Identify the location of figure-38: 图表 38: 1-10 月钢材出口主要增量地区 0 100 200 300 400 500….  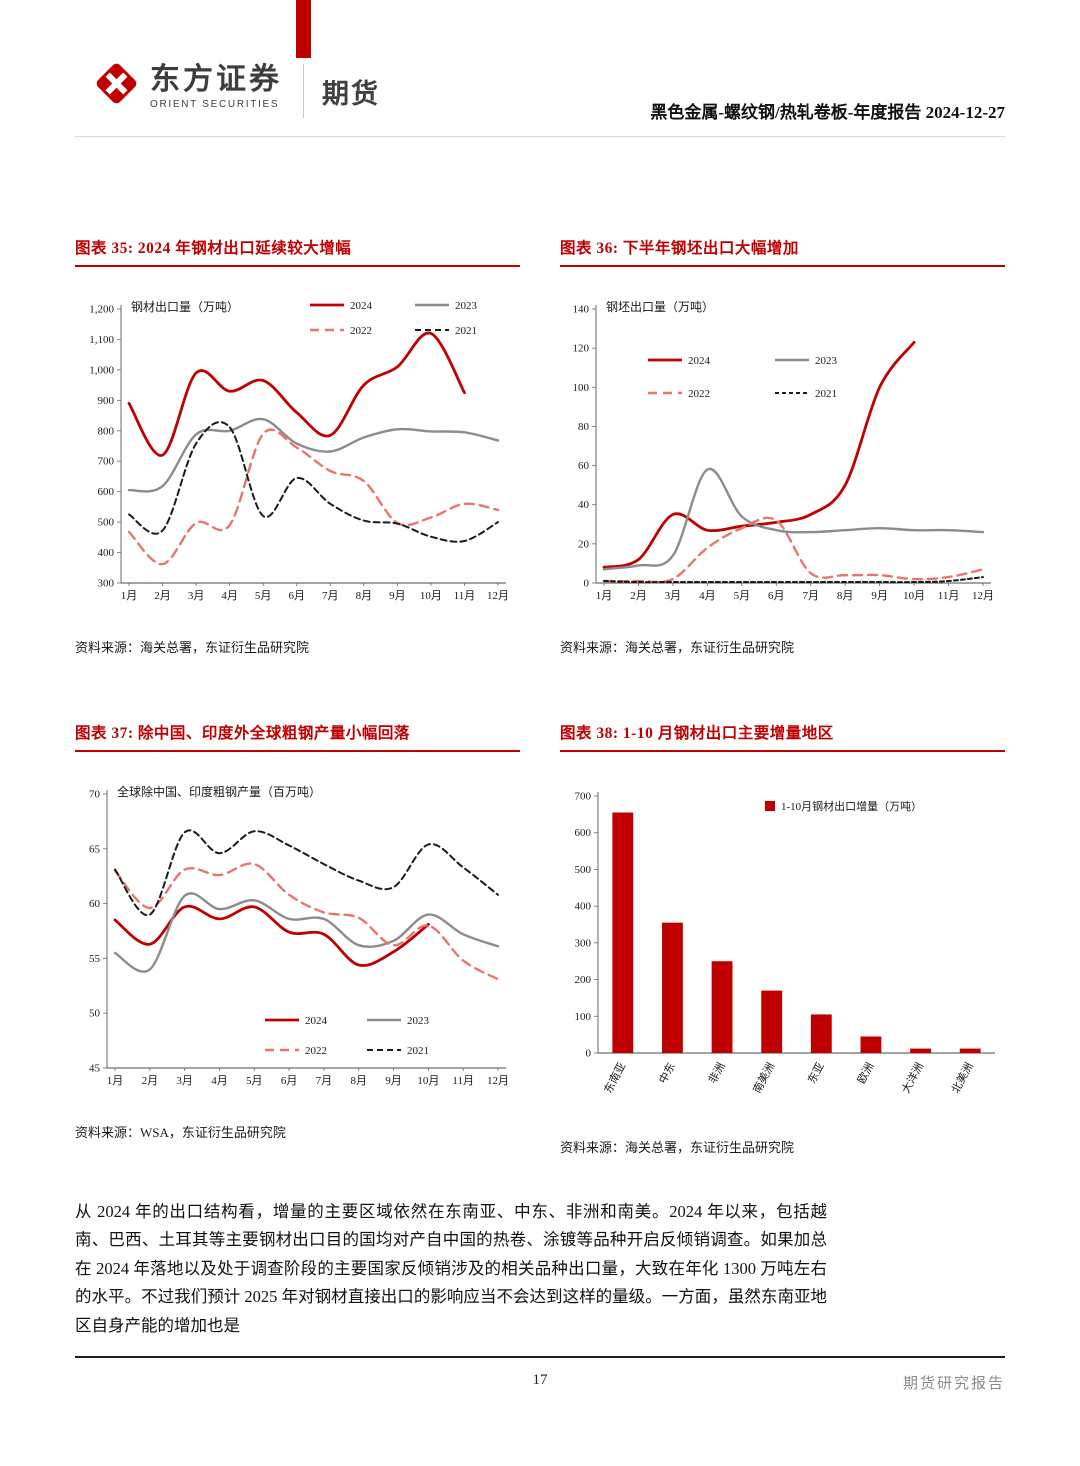
(782, 938).